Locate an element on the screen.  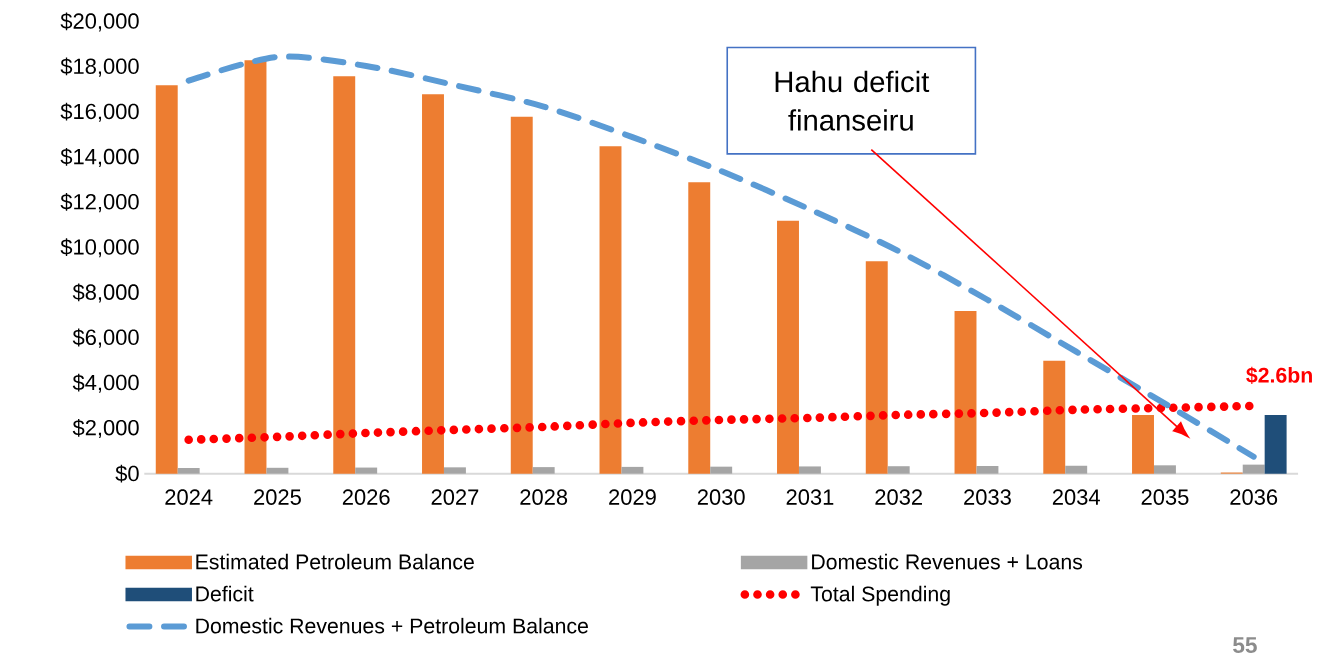
y-tick-label: $18,000 is located at coordinates (99, 67).